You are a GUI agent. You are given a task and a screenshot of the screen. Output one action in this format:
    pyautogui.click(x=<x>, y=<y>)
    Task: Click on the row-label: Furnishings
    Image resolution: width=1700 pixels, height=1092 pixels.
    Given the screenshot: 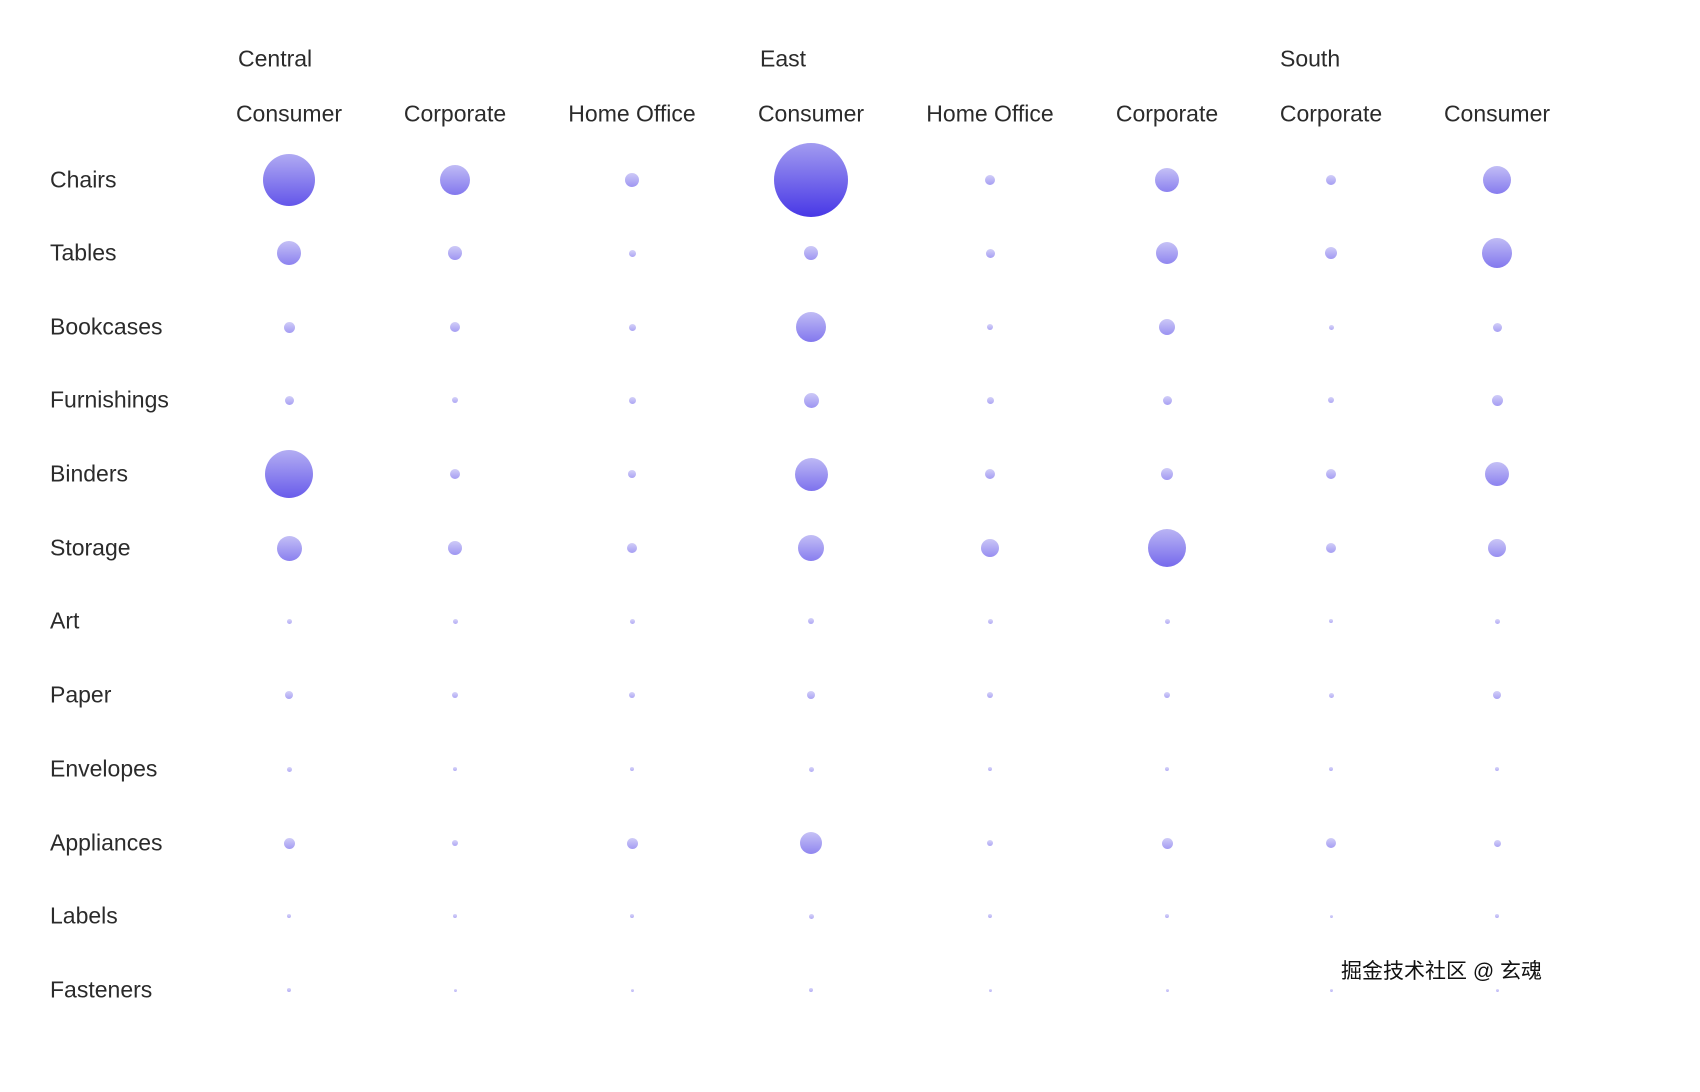 What is the action you would take?
    pyautogui.click(x=109, y=399)
    